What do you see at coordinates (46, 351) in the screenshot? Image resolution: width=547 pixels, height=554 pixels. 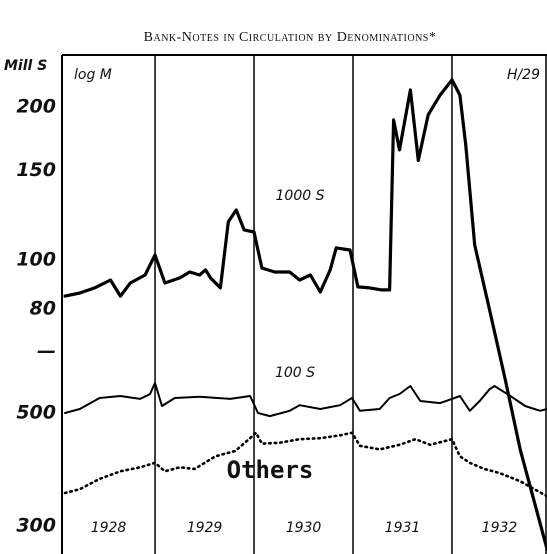 I see `y-tick-label: —` at bounding box center [46, 351].